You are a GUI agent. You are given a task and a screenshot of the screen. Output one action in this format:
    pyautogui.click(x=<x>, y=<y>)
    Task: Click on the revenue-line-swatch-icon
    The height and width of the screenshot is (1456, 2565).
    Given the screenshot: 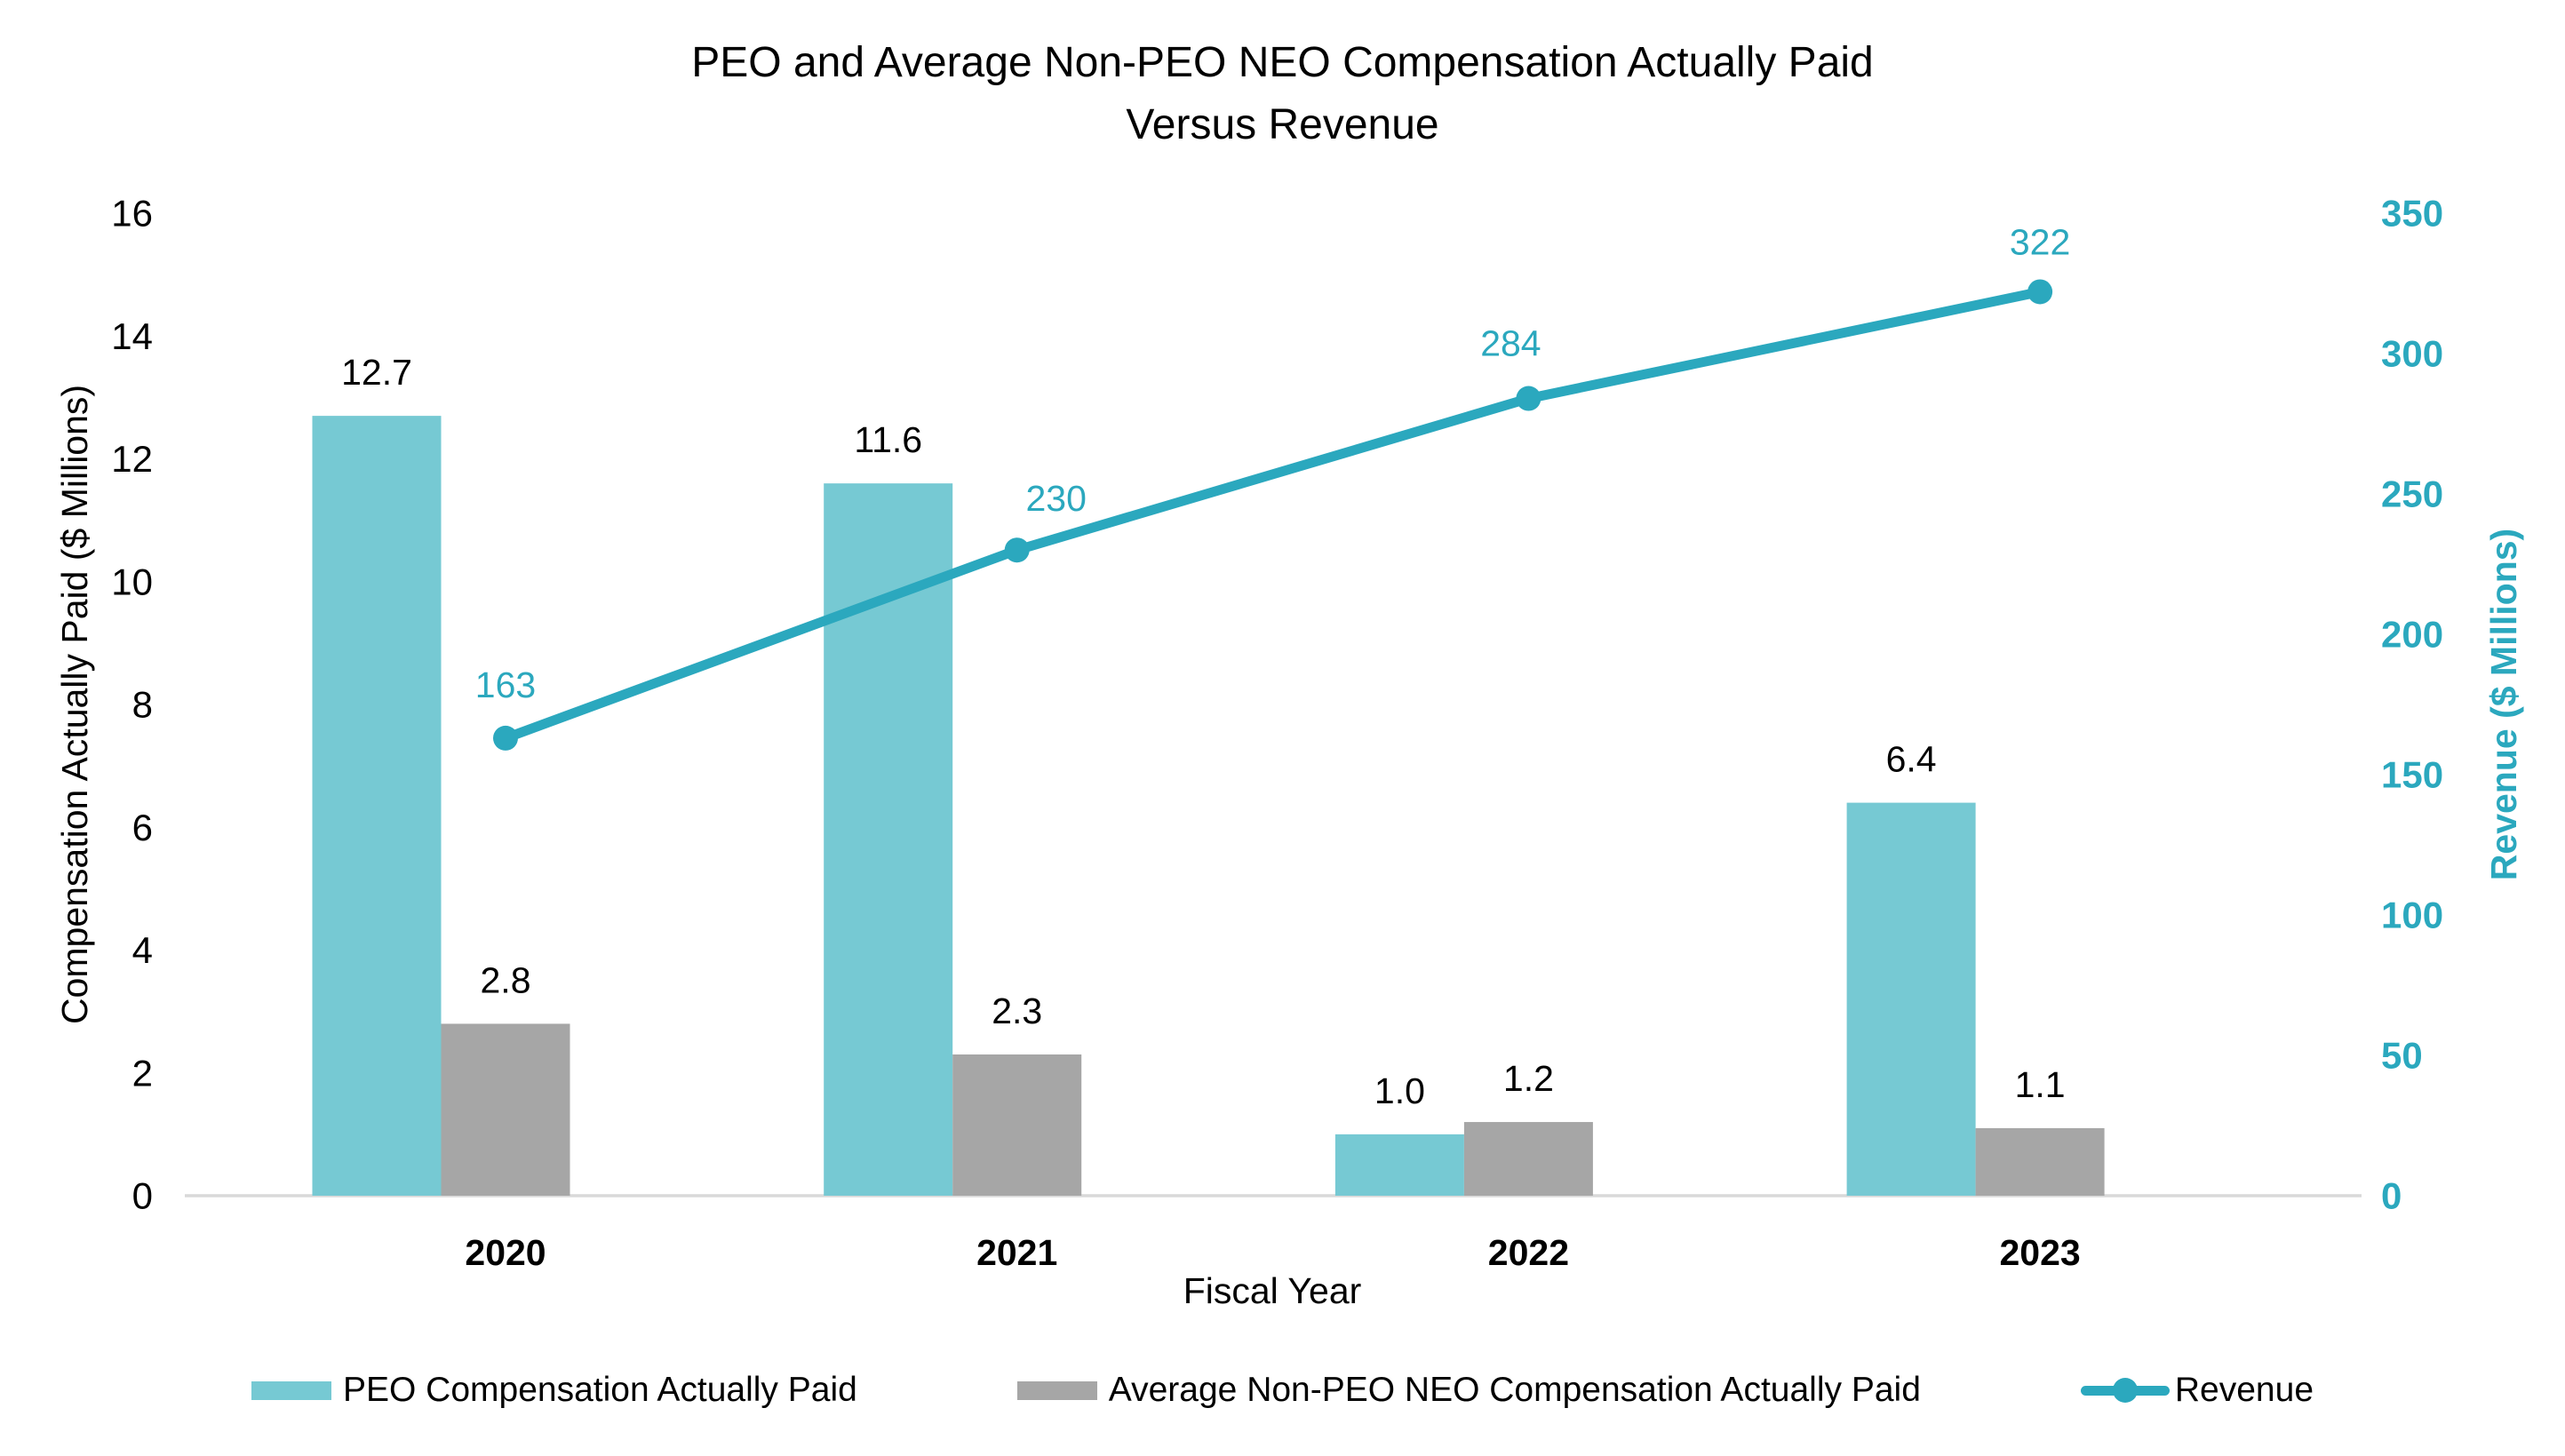 What is the action you would take?
    pyautogui.click(x=2125, y=1390)
    